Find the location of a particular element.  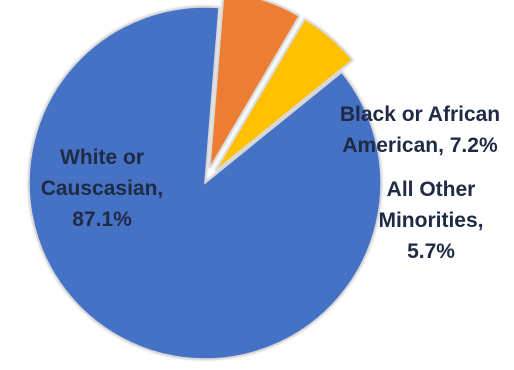

data-label-line: Minorities, is located at coordinates (430, 220).